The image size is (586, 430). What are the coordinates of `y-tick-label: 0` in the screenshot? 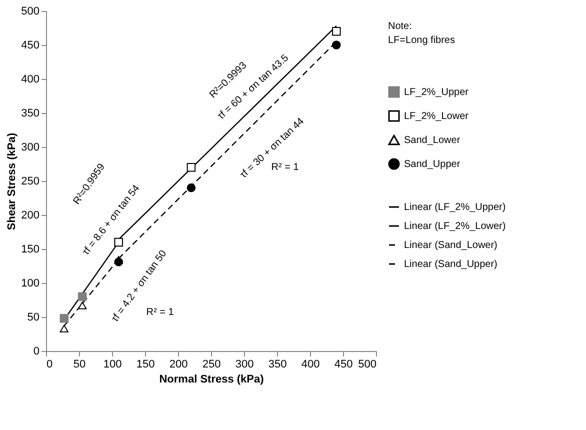 It's located at (36, 352).